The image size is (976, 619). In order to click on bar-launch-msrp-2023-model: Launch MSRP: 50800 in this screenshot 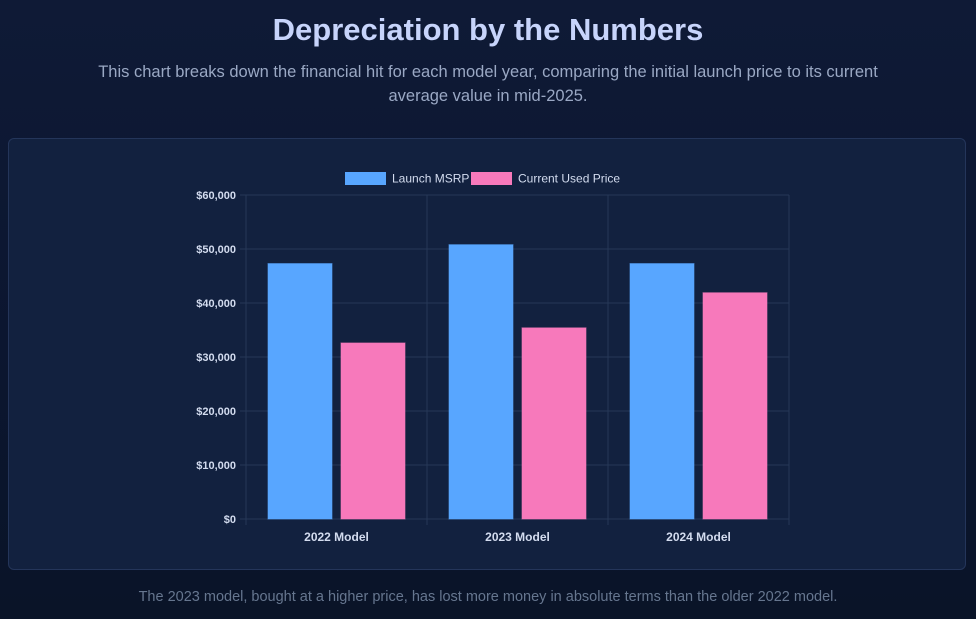, I will do `click(481, 382)`.